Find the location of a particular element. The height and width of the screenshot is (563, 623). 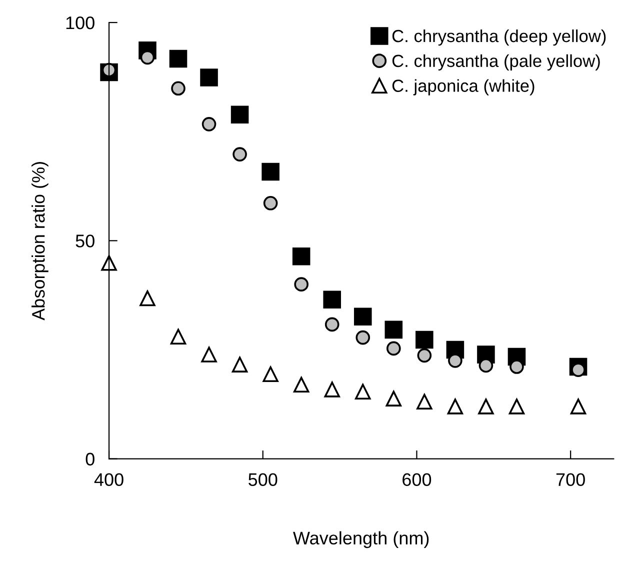

x-tick-label: 400 is located at coordinates (109, 479).